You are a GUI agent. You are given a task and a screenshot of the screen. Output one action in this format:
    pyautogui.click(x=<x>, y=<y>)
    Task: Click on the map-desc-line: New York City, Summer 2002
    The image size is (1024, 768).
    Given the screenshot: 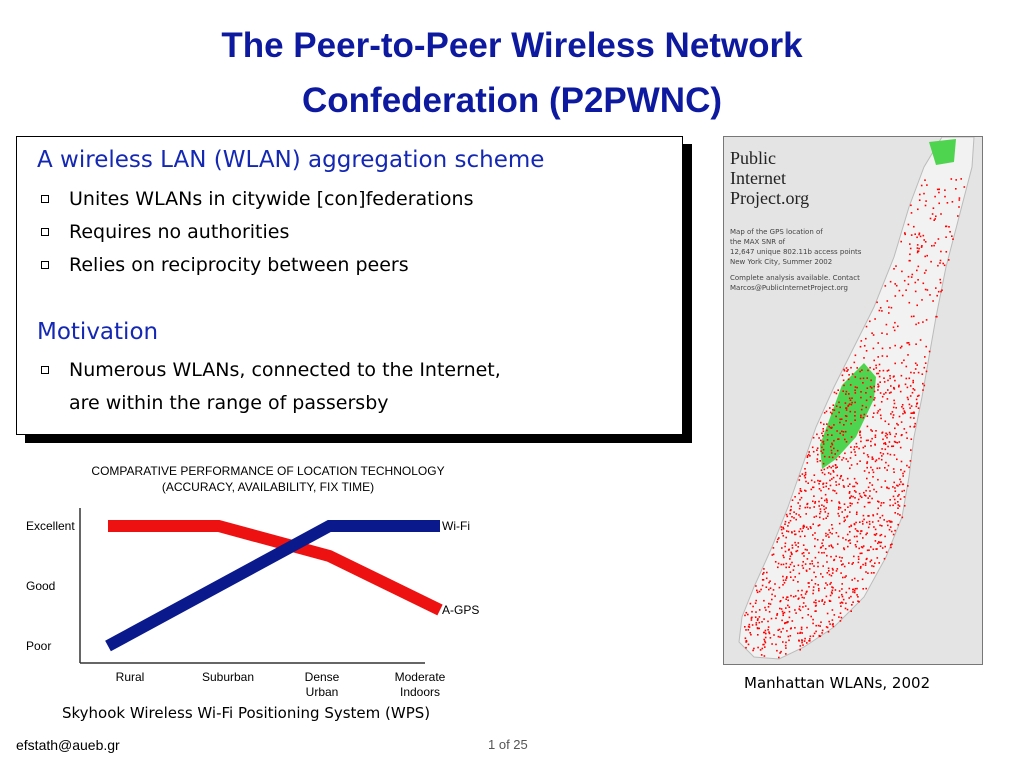 What is the action you would take?
    pyautogui.click(x=781, y=262)
    